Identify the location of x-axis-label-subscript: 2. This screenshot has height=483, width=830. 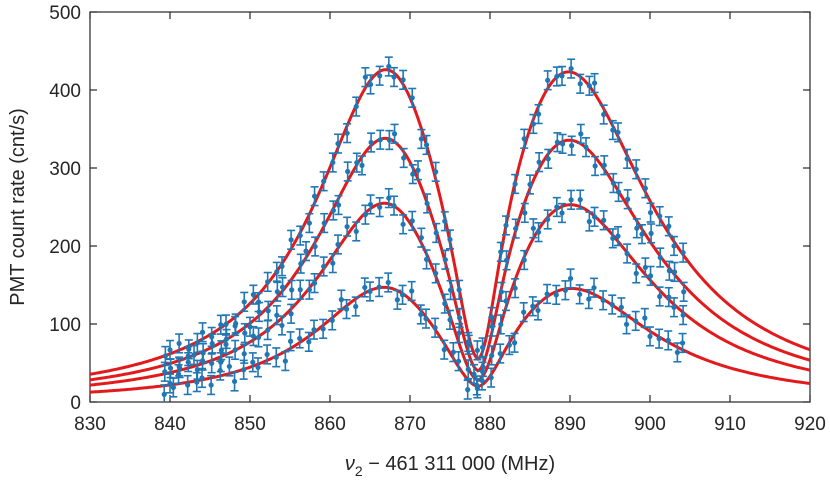
(359, 471).